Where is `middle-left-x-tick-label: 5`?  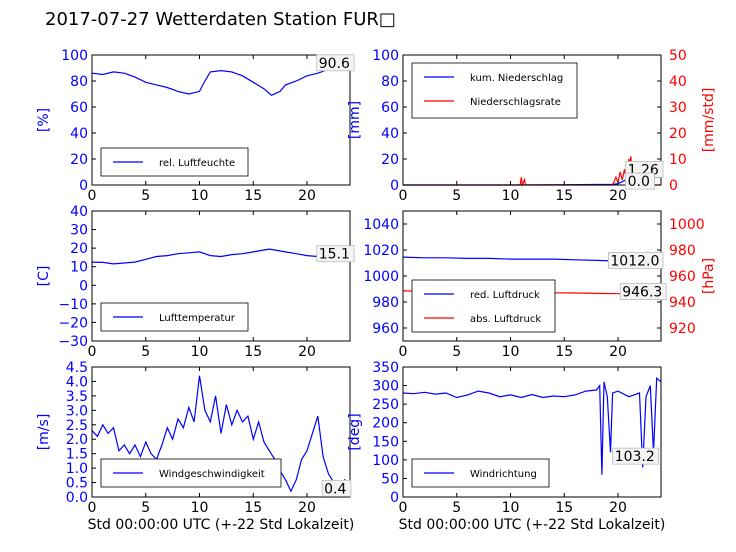 middle-left-x-tick-label: 5 is located at coordinates (145, 352).